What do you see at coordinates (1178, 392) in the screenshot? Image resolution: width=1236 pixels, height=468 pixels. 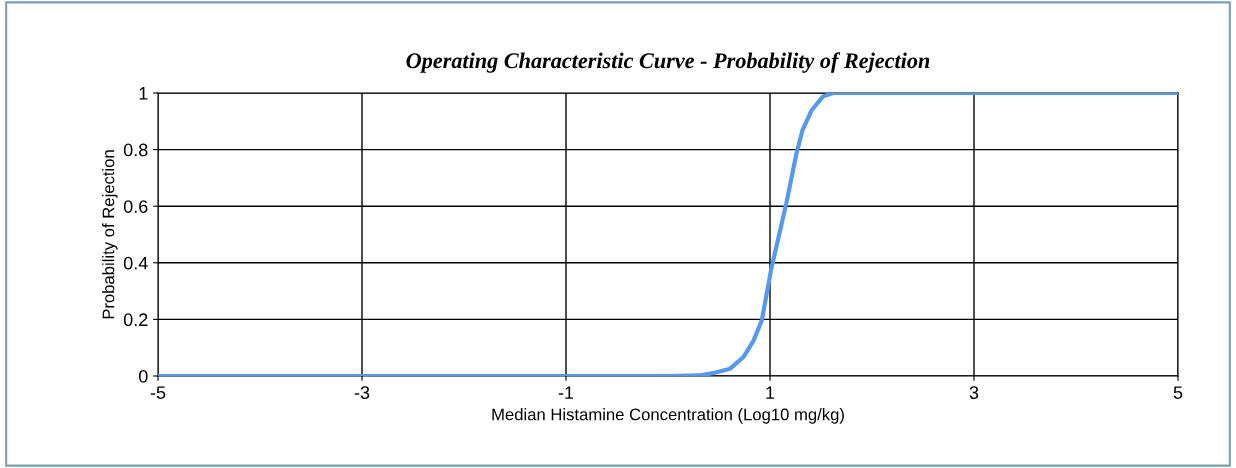 I see `x-tick-label: 5` at bounding box center [1178, 392].